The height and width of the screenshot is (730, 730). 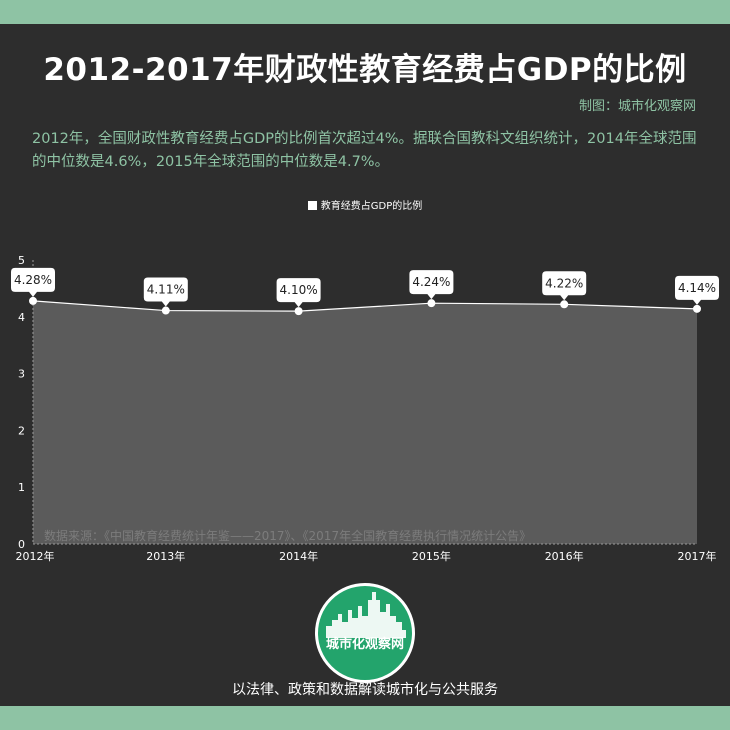 I want to click on legend-swatch, so click(x=312, y=205).